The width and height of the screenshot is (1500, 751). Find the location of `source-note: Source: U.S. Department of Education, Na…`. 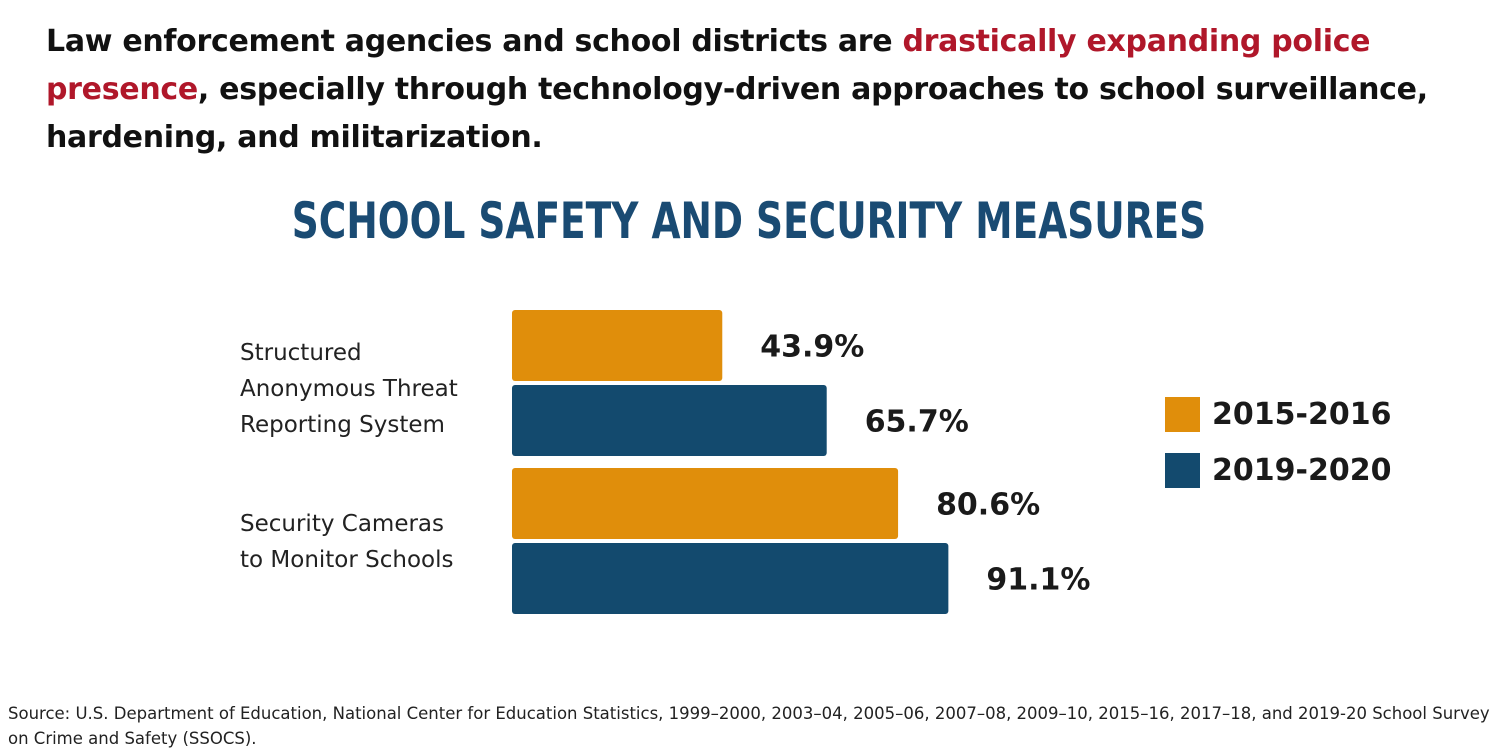

source-note: Source: U.S. Department of Education, Na… is located at coordinates (749, 726).